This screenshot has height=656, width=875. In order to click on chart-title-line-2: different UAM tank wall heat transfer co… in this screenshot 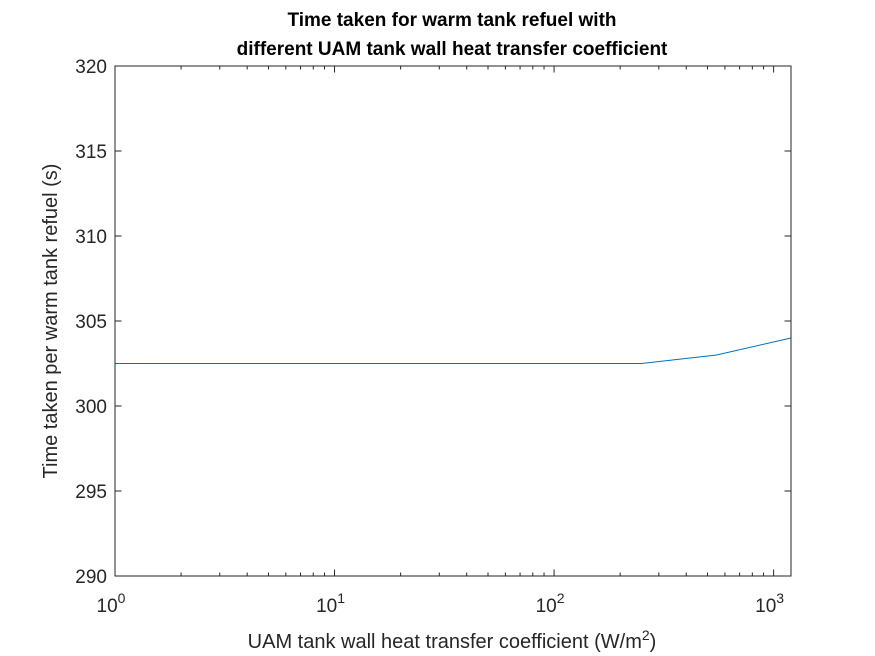, I will do `click(452, 49)`.